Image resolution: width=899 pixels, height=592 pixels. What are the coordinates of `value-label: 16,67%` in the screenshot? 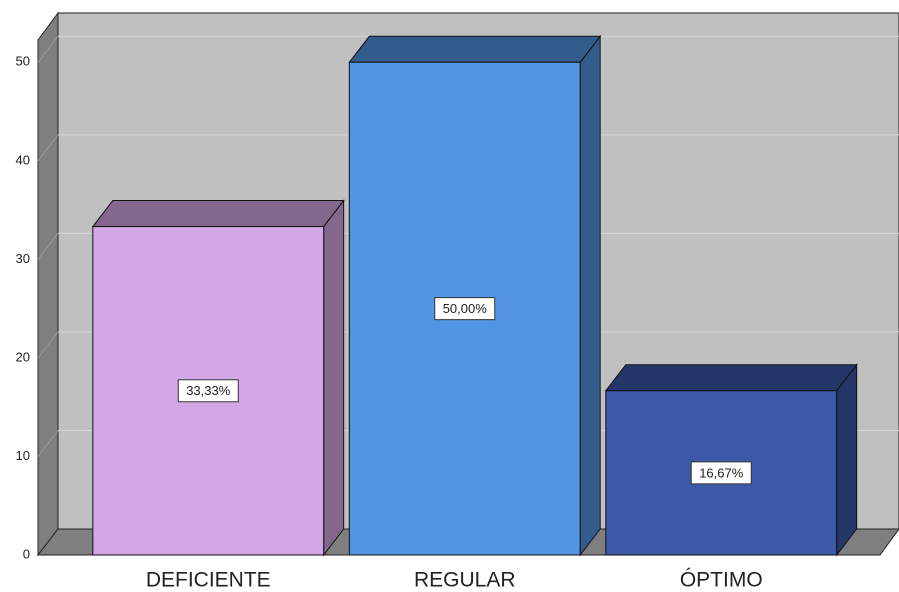 It's located at (721, 472).